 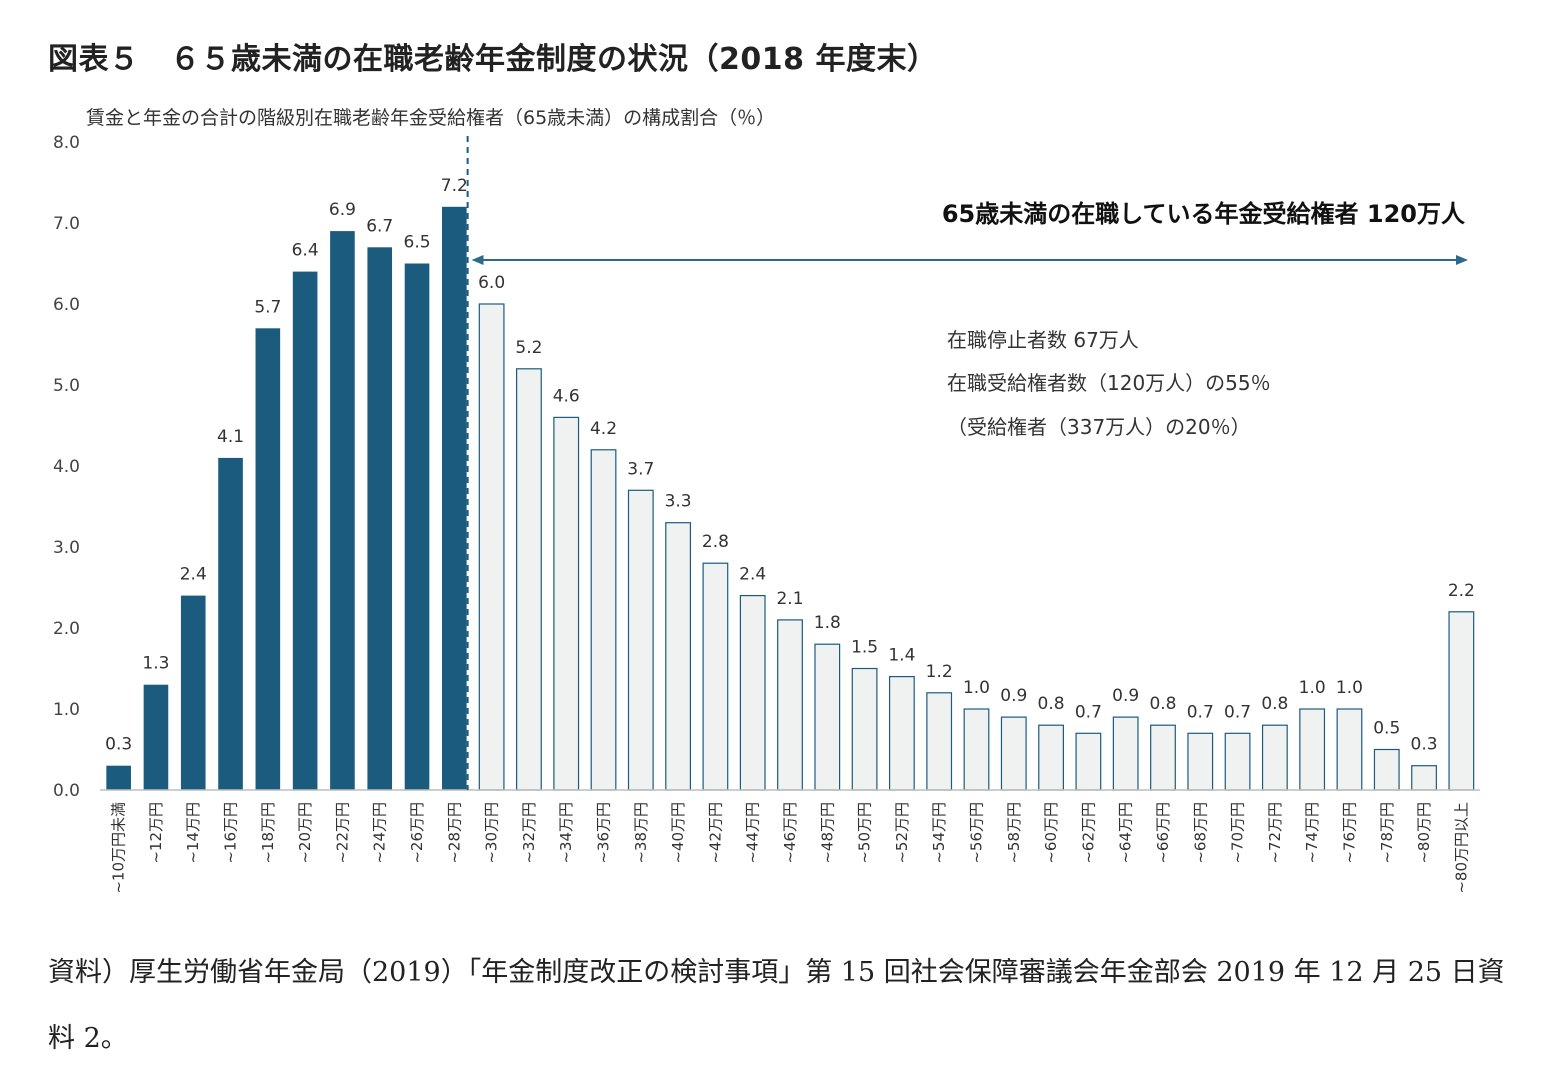 What do you see at coordinates (1238, 833) in the screenshot?
I see `x-tick-label: ~70万円` at bounding box center [1238, 833].